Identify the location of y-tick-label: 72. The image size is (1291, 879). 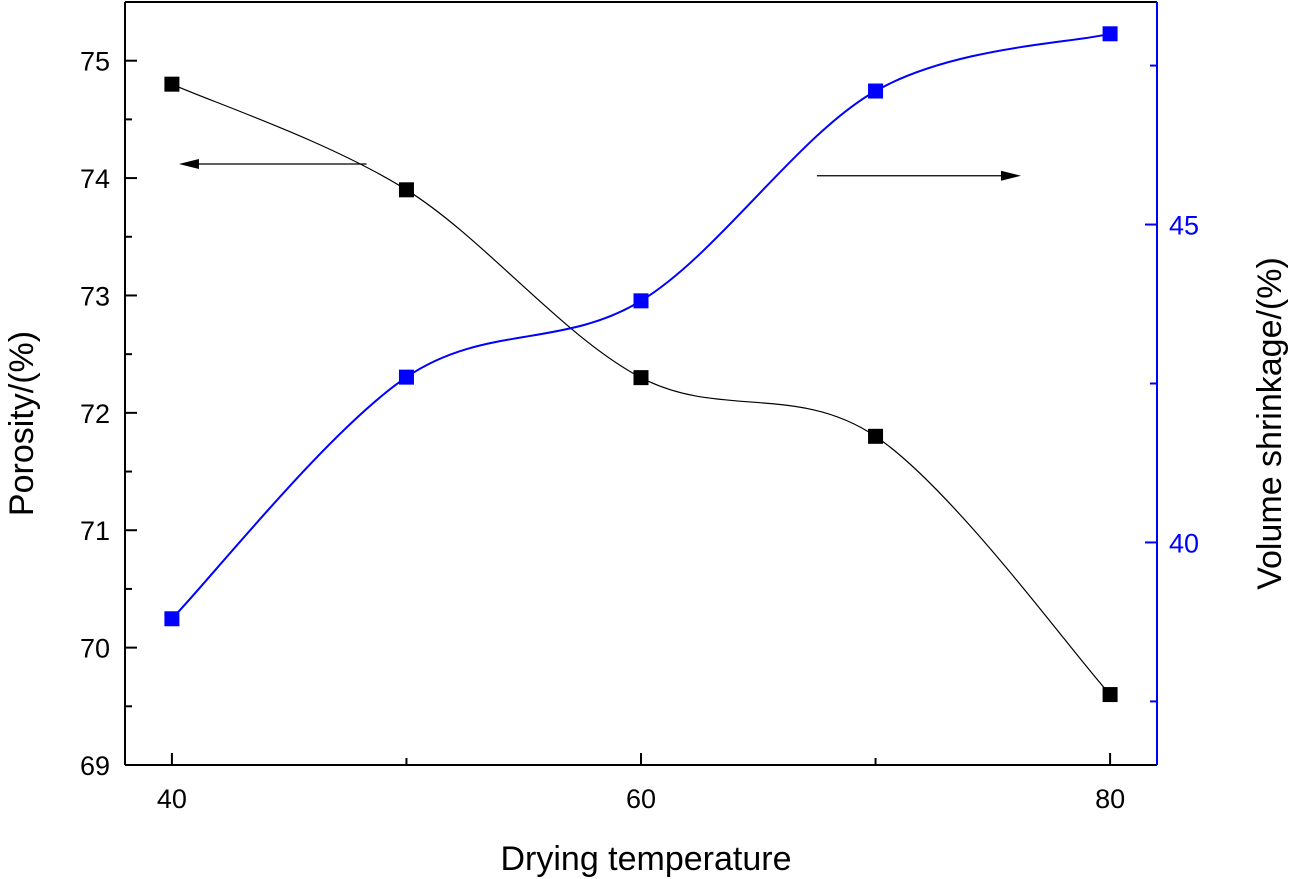
(95, 414).